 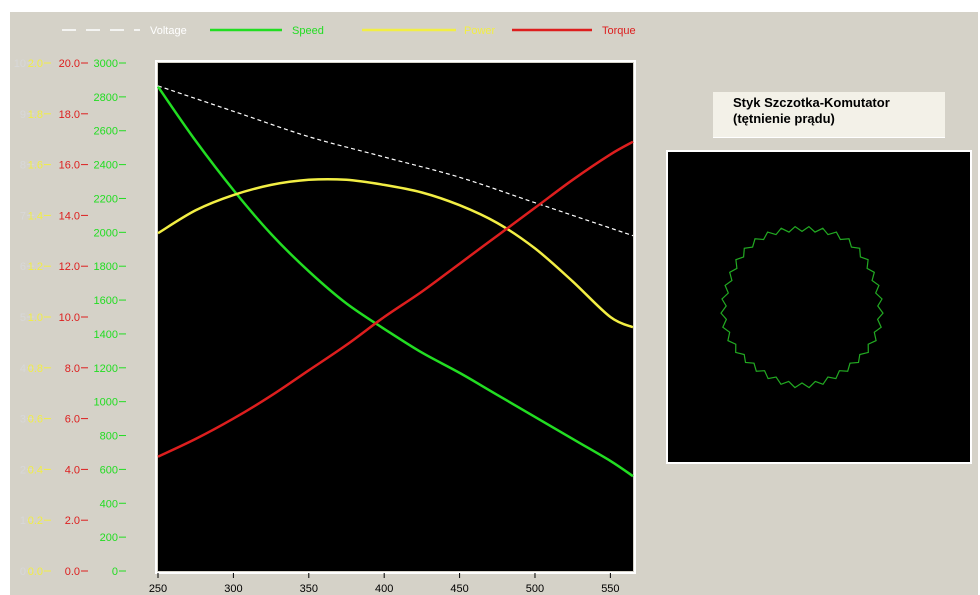 I want to click on y-tick-voltage: 10, so click(x=20, y=64).